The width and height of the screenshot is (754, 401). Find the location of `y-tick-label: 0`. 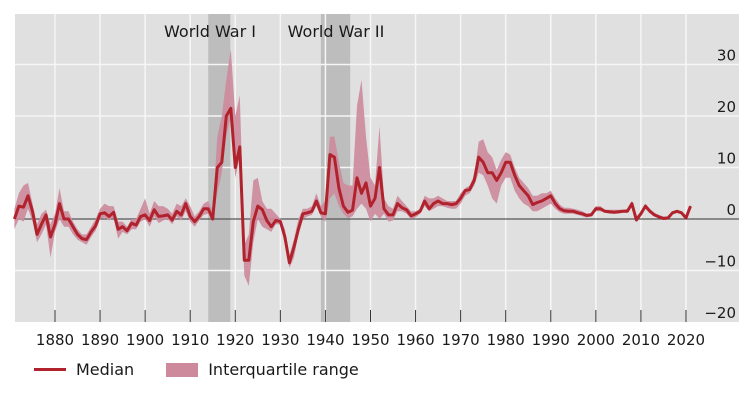

y-tick-label: 0 is located at coordinates (731, 210).